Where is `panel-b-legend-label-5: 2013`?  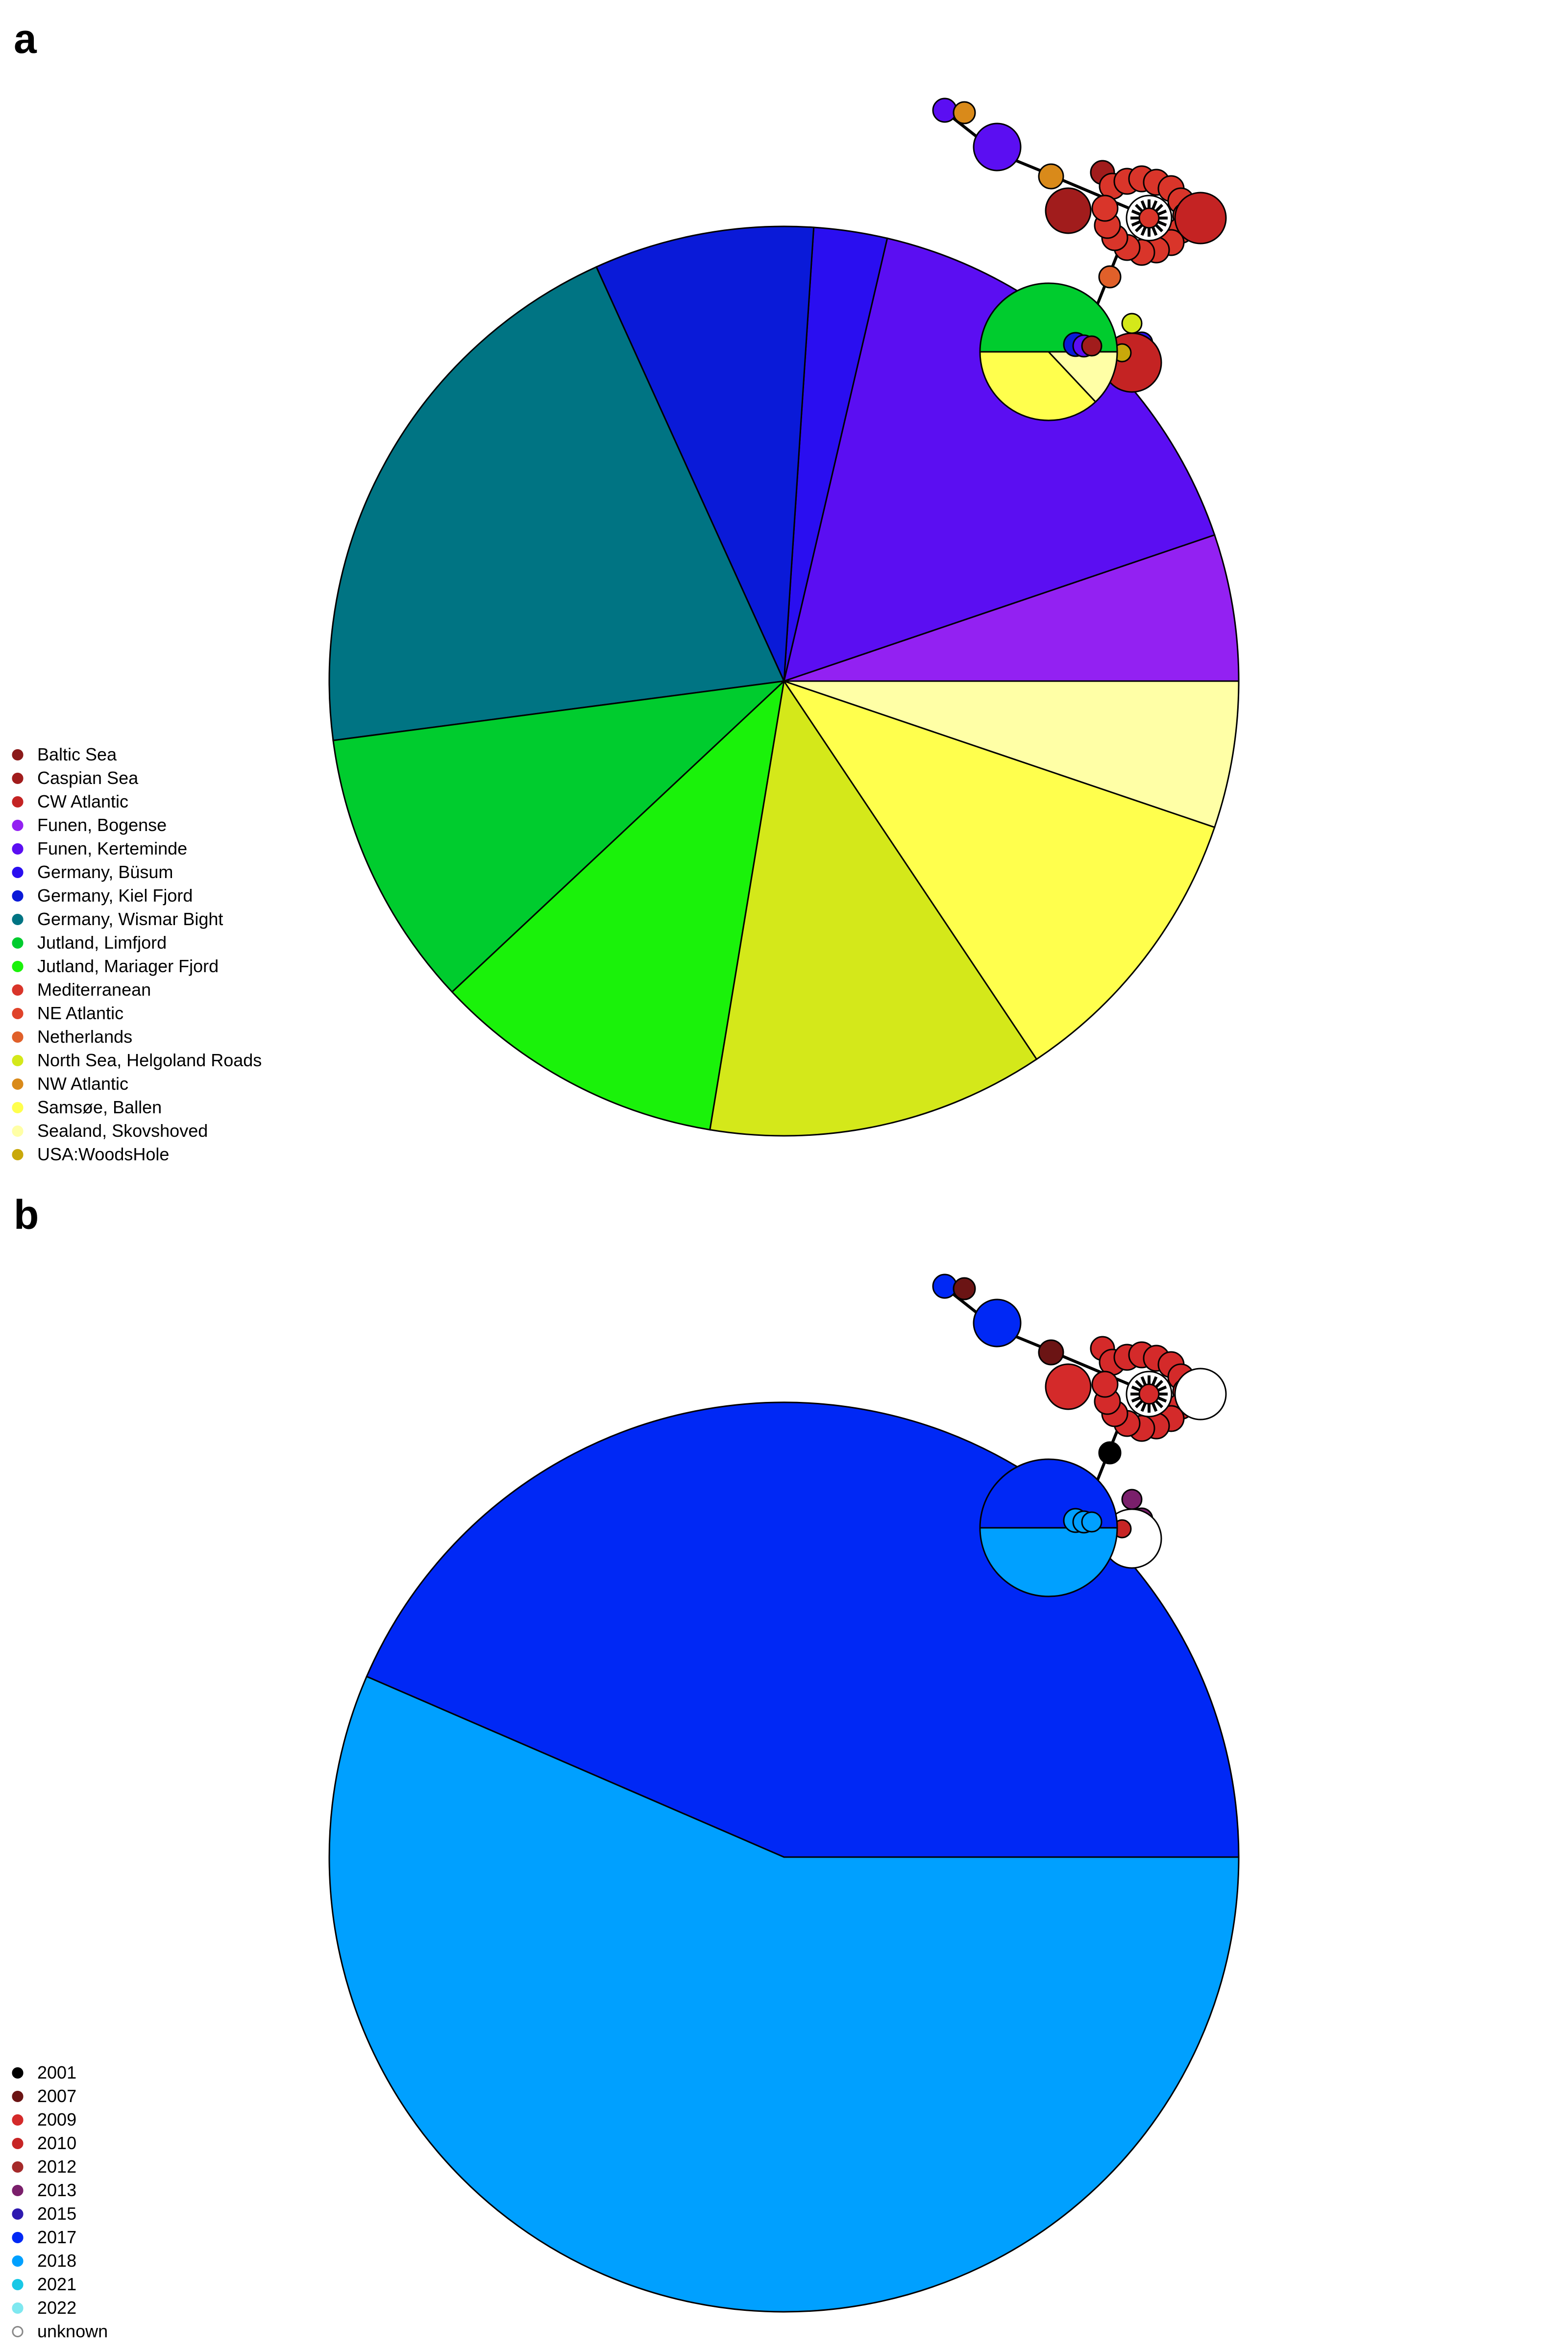
panel-b-legend-label-5: 2013 is located at coordinates (56, 2190).